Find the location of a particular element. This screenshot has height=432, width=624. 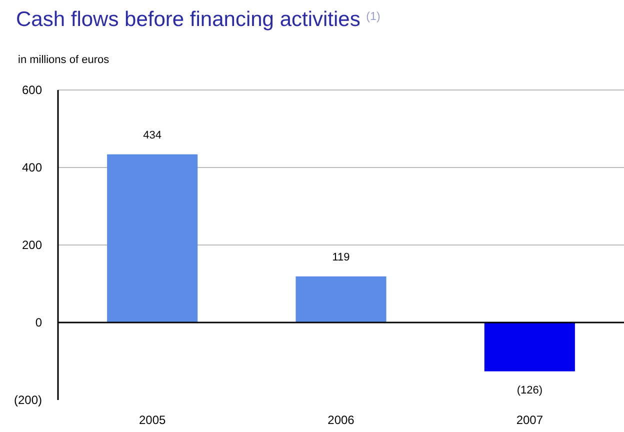

data-label: (126) is located at coordinates (529, 390).